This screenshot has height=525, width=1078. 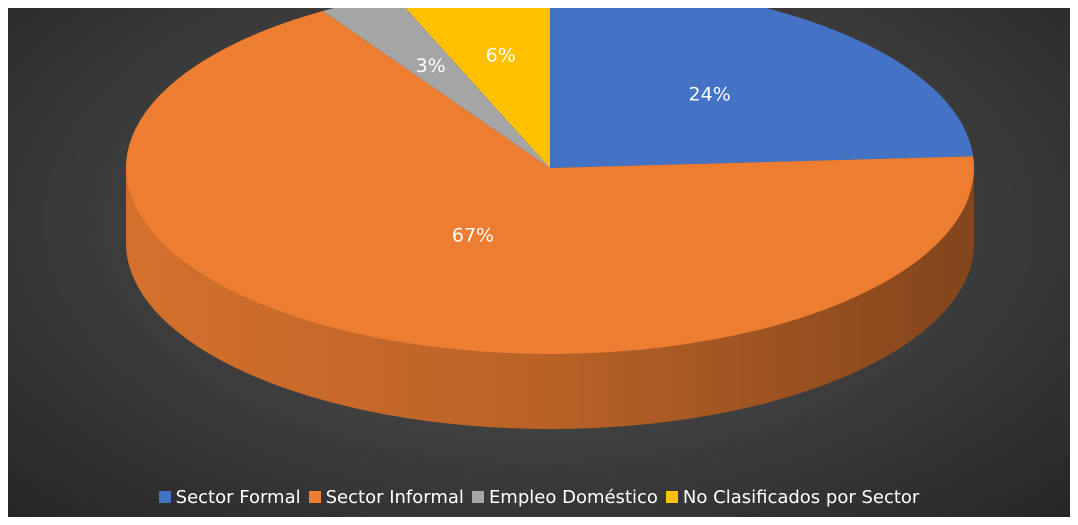 I want to click on legend-item-empleo-domestico: Empleo Doméstico, so click(x=564, y=497).